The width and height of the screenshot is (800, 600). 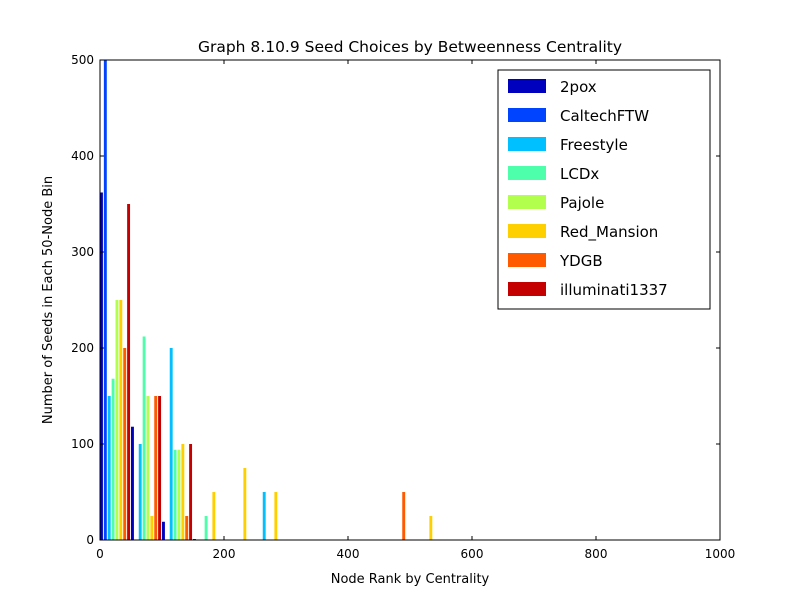 What do you see at coordinates (90, 540) in the screenshot?
I see `y-tick-label: 0` at bounding box center [90, 540].